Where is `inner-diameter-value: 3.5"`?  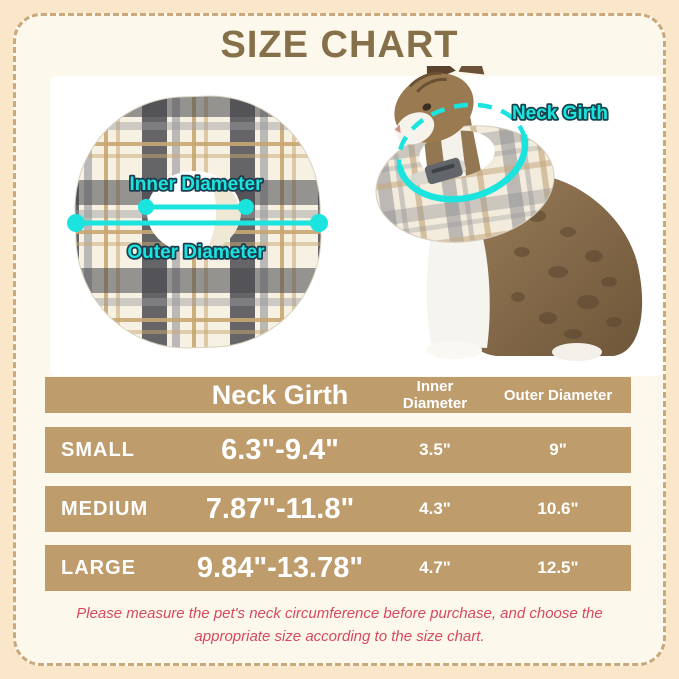 inner-diameter-value: 3.5" is located at coordinates (435, 449).